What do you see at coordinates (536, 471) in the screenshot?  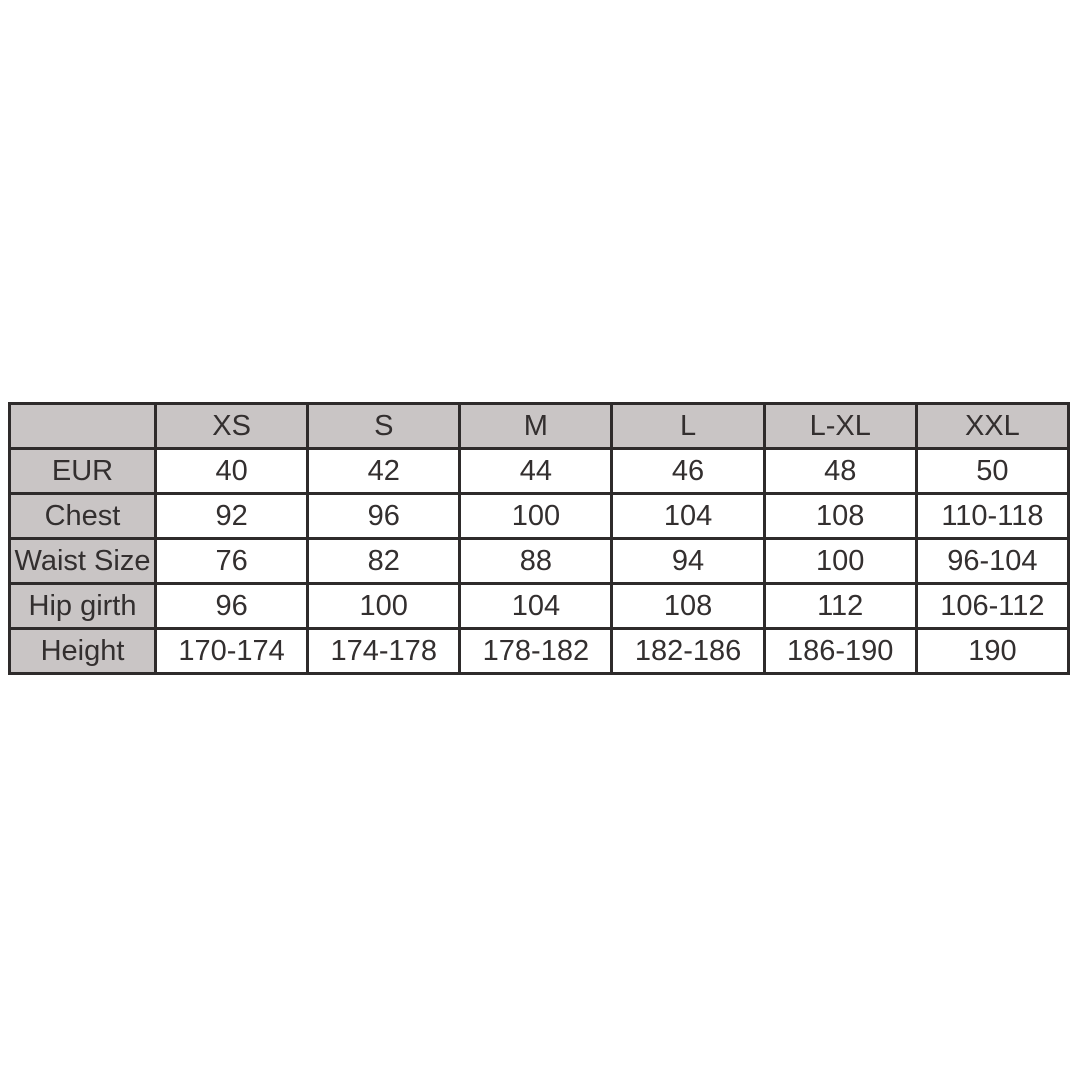 I see `table-cell: 44` at bounding box center [536, 471].